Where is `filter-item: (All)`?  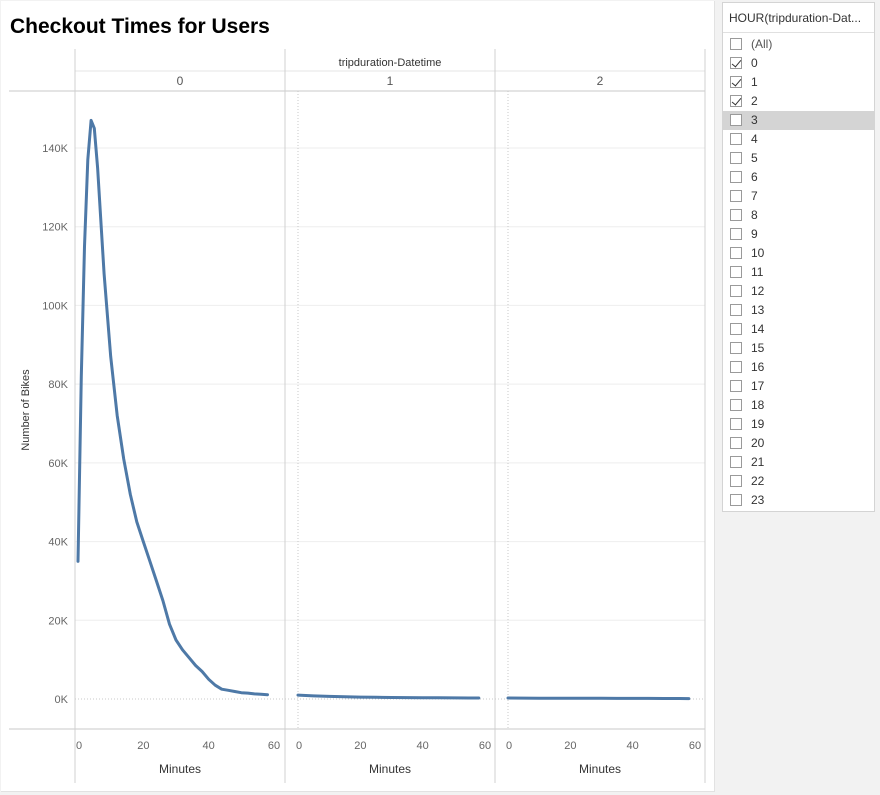
filter-item: (All) is located at coordinates (798, 44).